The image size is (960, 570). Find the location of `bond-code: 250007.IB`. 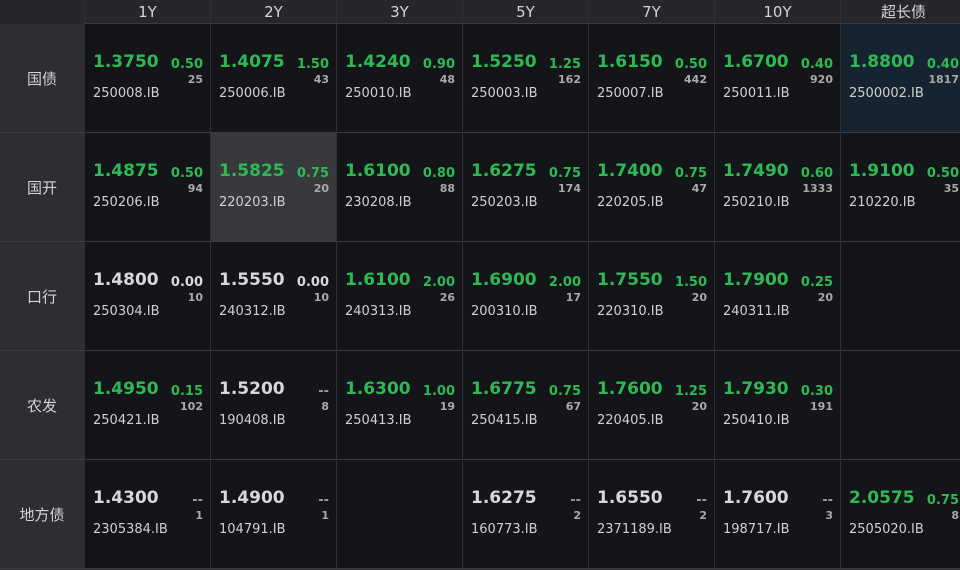

bond-code: 250007.IB is located at coordinates (630, 93).